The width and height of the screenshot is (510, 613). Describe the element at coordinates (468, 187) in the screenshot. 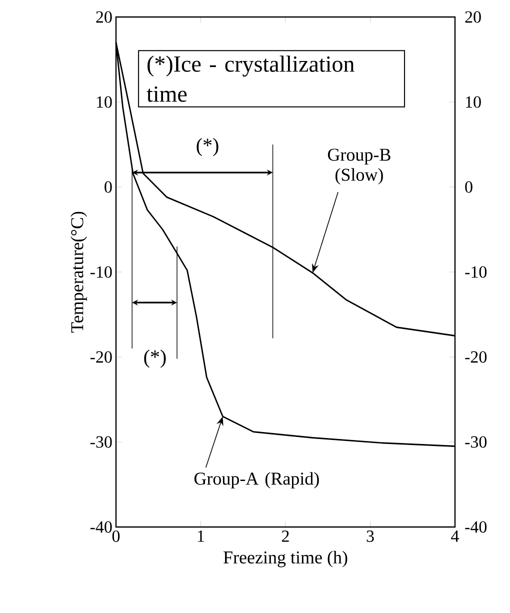

I see `y2-tick-label: 0` at that location.